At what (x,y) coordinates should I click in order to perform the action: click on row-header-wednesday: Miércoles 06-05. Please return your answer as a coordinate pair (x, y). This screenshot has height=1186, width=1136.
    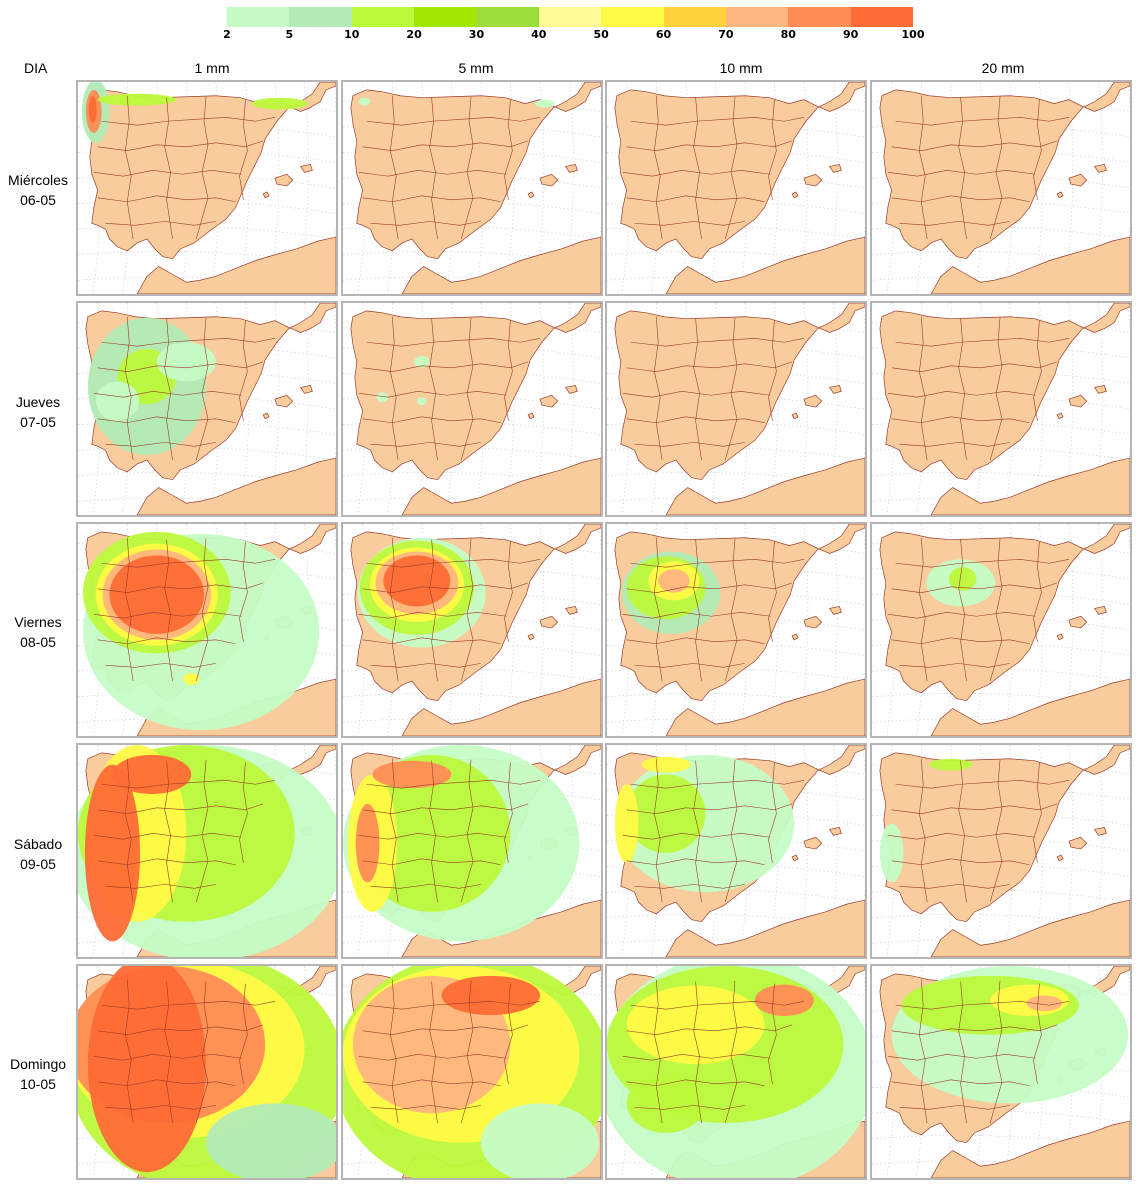
    Looking at the image, I should click on (38, 190).